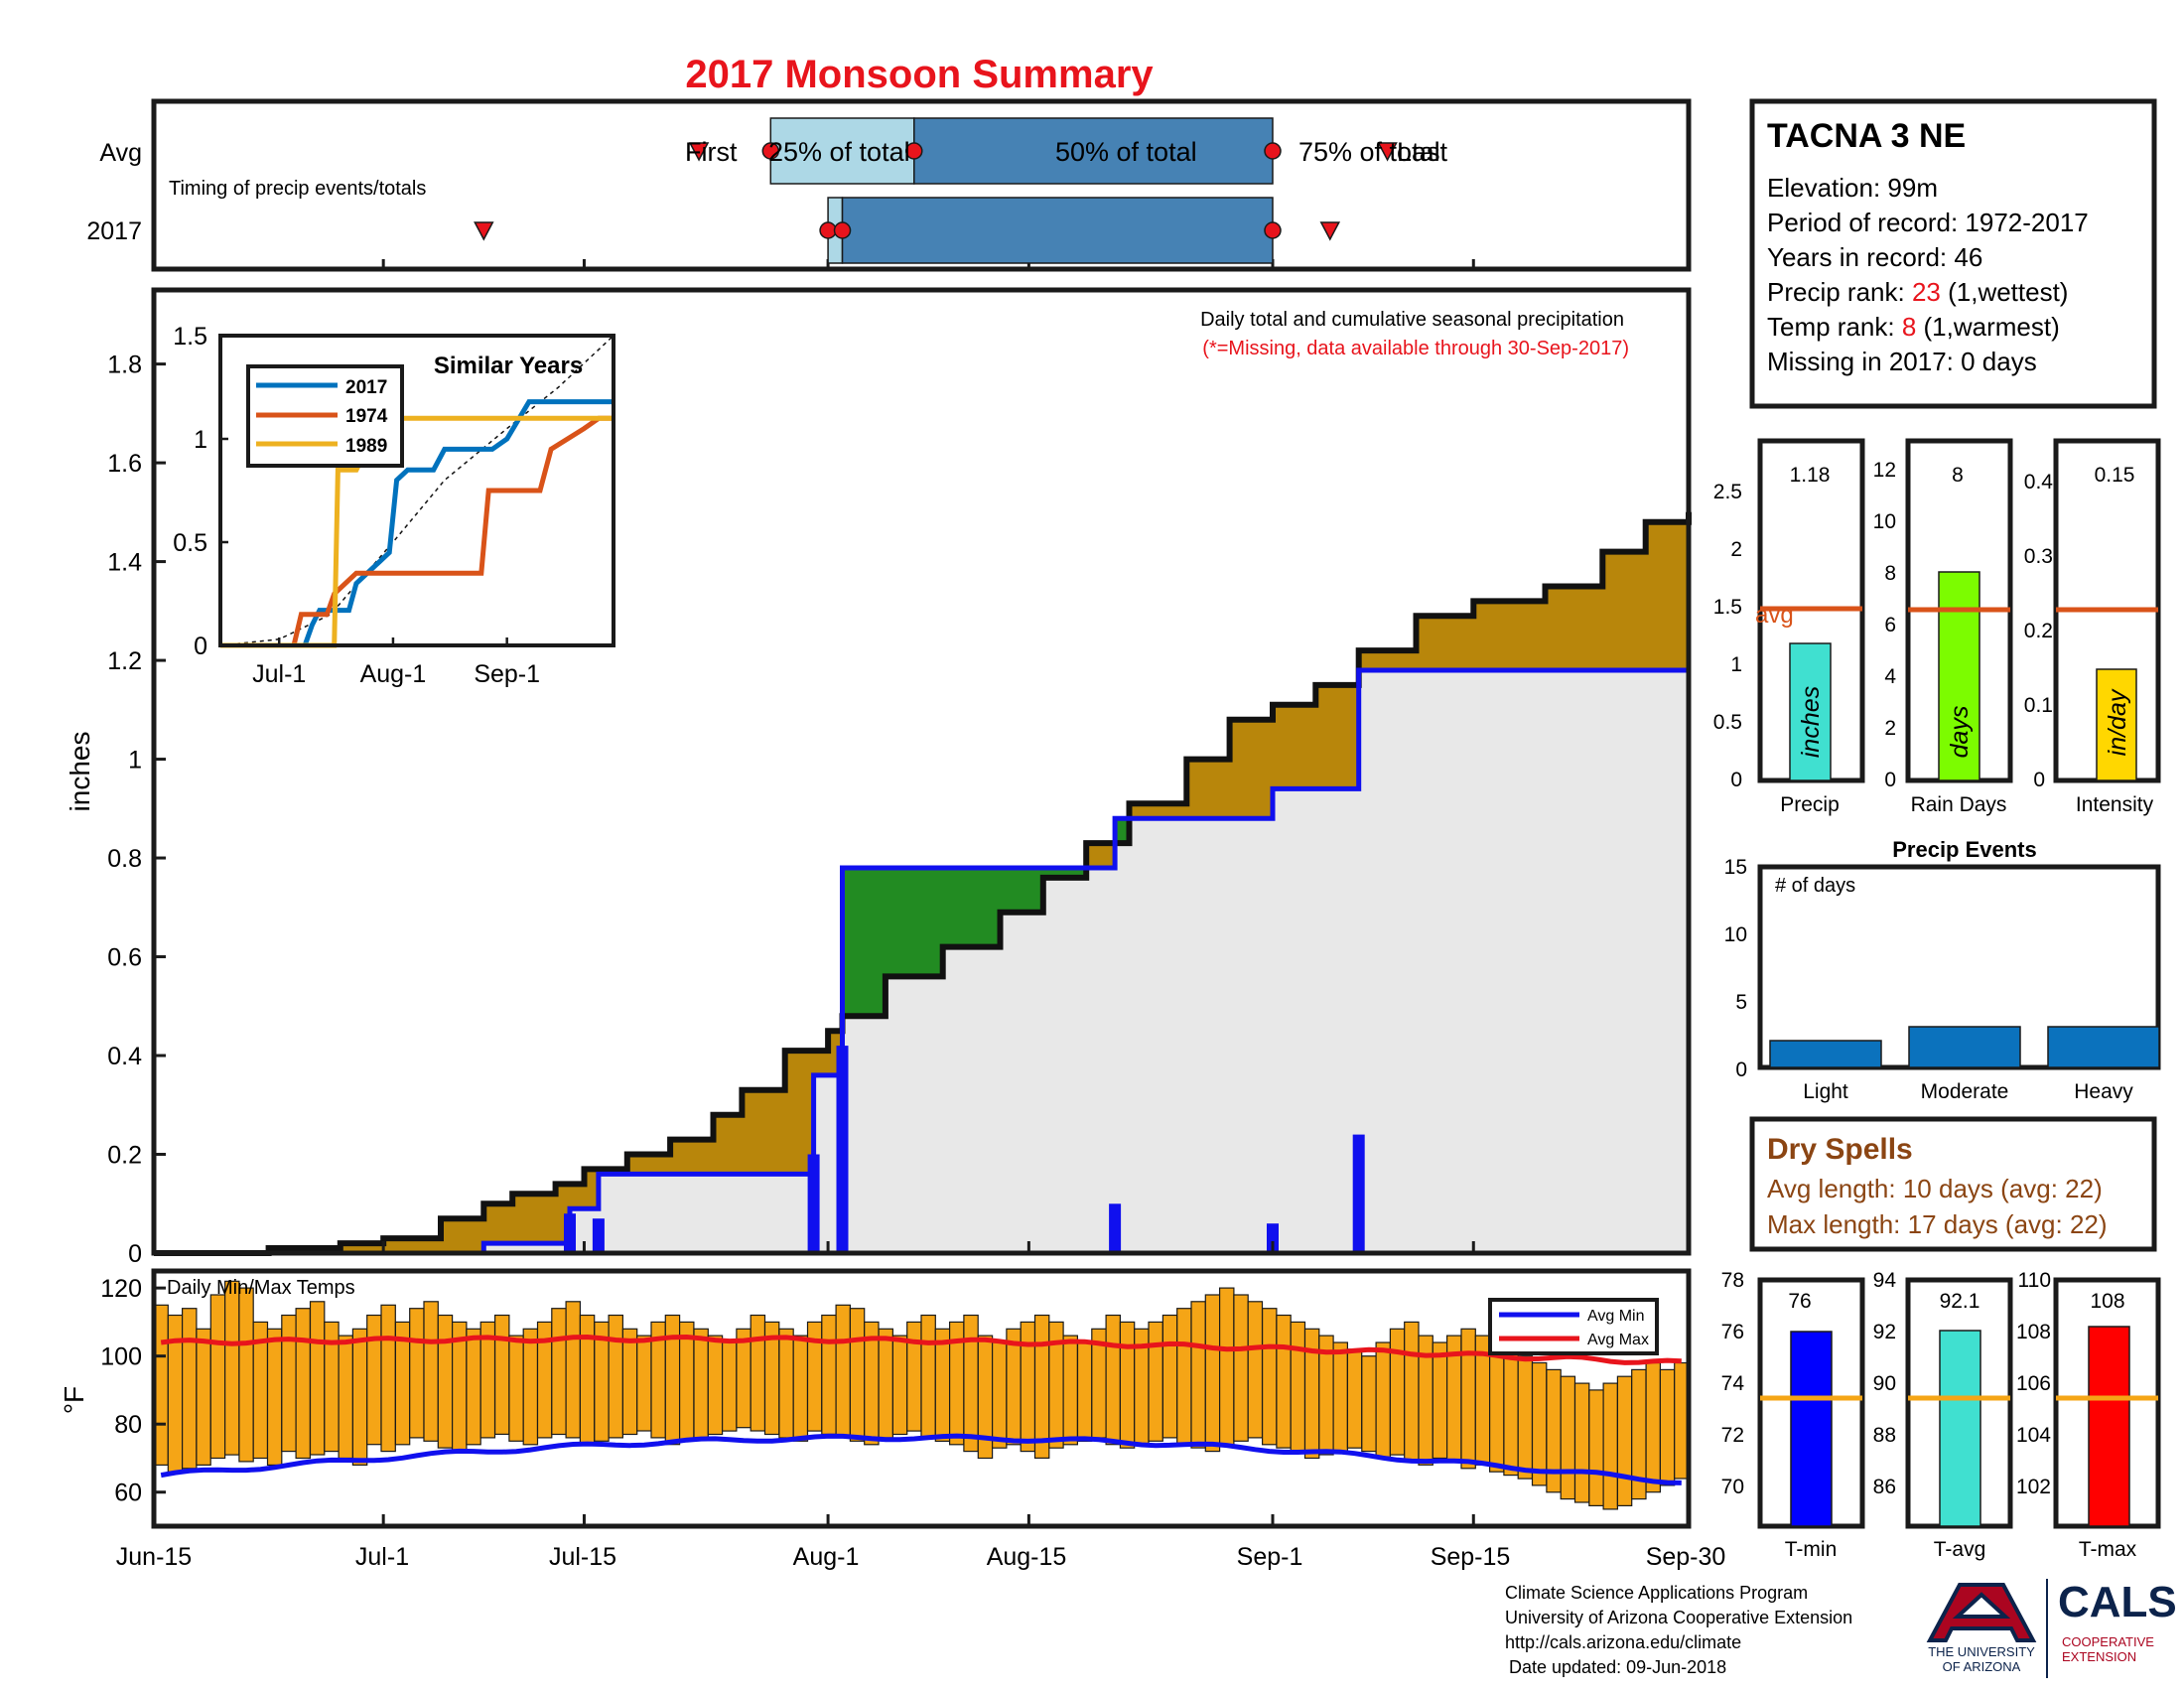  What do you see at coordinates (2115, 804) in the screenshot?
I see `intensity-xlabel: Intensity` at bounding box center [2115, 804].